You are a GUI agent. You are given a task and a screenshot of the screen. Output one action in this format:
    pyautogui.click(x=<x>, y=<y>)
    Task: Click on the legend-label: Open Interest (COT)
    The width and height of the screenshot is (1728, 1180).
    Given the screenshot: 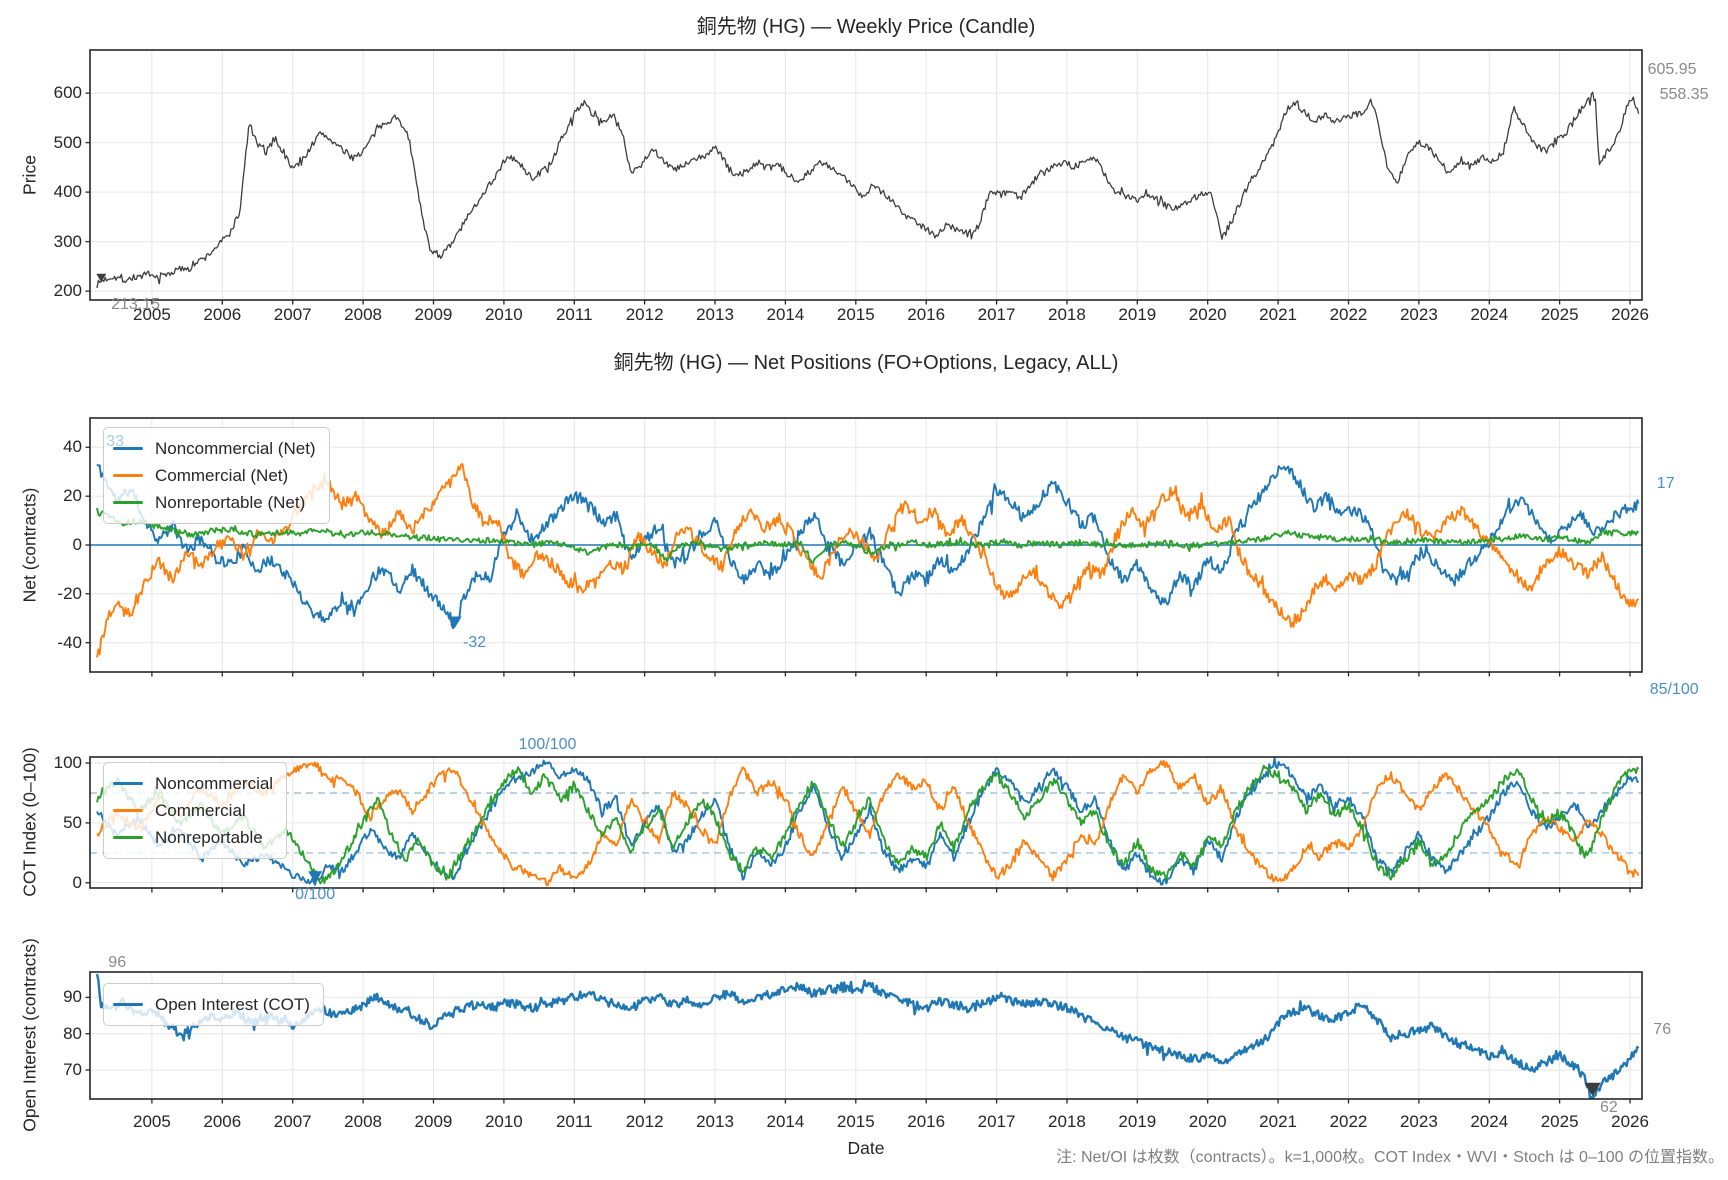 What is the action you would take?
    pyautogui.click(x=232, y=1004)
    